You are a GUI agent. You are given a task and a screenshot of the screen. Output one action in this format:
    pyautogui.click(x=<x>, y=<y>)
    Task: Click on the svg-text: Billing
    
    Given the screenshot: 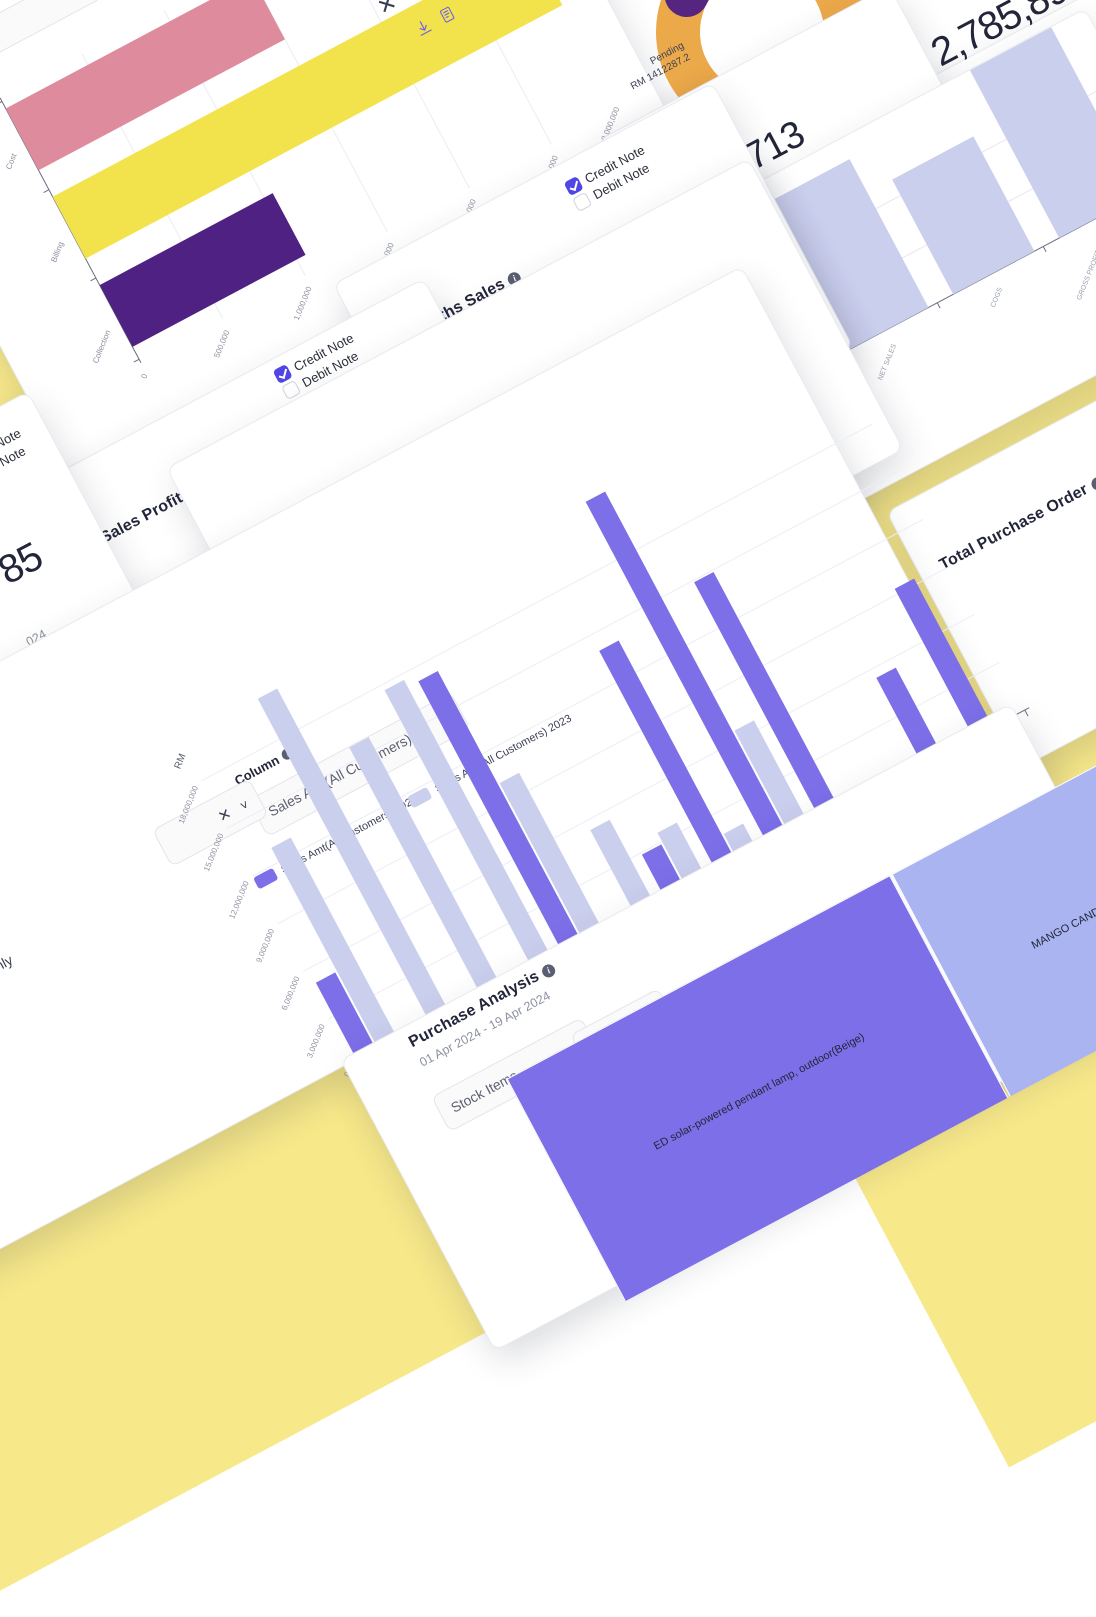 What is the action you would take?
    pyautogui.click(x=57, y=251)
    